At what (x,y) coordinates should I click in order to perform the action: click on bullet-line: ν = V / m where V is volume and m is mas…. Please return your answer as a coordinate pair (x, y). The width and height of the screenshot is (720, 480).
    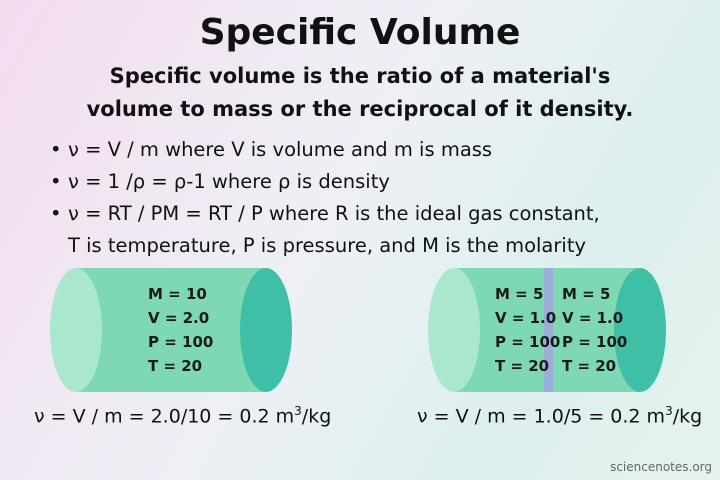
    Looking at the image, I should click on (271, 149).